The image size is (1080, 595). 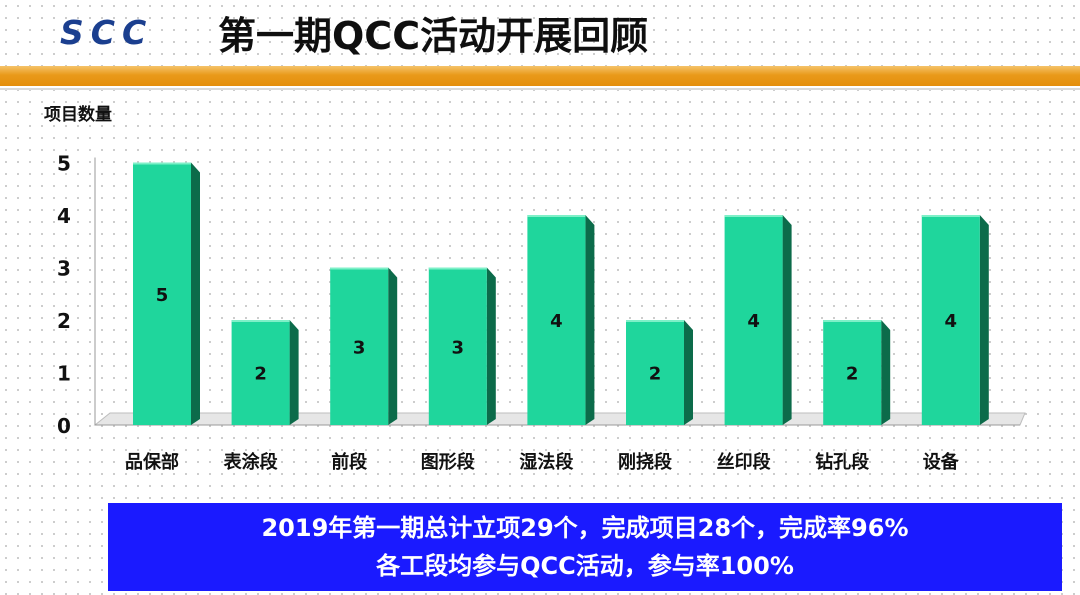 What do you see at coordinates (546, 462) in the screenshot?
I see `x-tick-label: 湿法段` at bounding box center [546, 462].